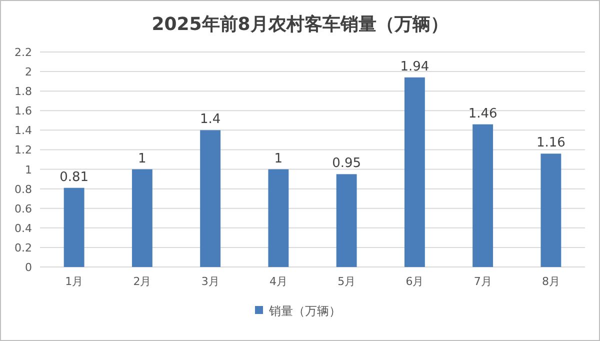 The width and height of the screenshot is (600, 341). Describe the element at coordinates (415, 66) in the screenshot. I see `data-label: 1.94` at that location.